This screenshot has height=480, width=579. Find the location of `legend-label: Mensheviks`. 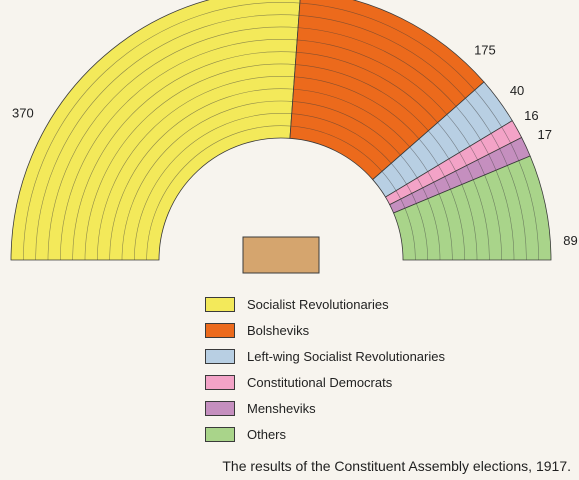

legend-label: Mensheviks is located at coordinates (281, 408).